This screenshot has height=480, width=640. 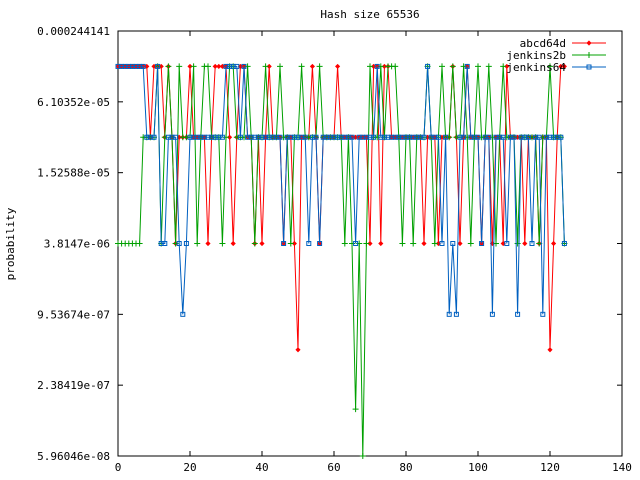 What do you see at coordinates (10, 243) in the screenshot?
I see `y-axis-label: probability` at bounding box center [10, 243].